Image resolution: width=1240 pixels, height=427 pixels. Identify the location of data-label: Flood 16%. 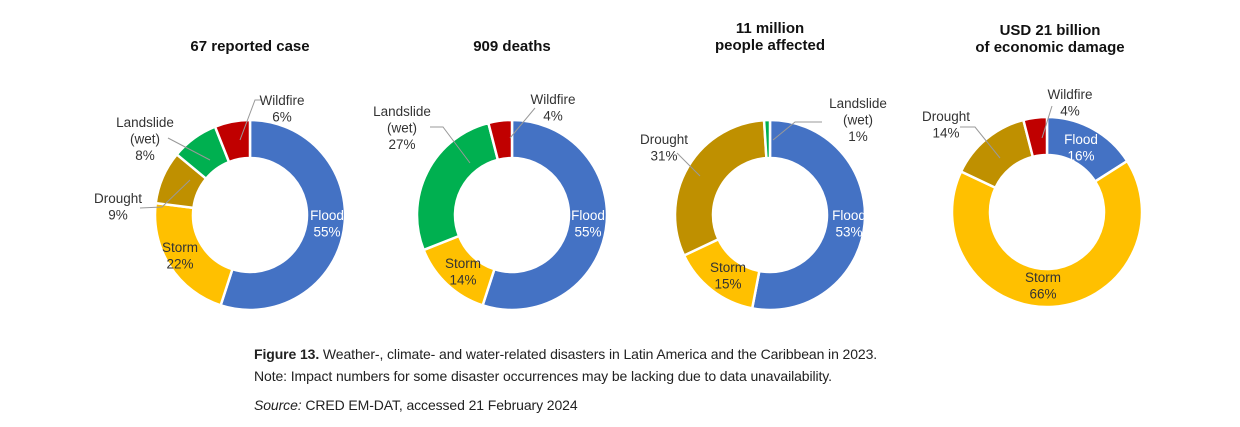
(1081, 148).